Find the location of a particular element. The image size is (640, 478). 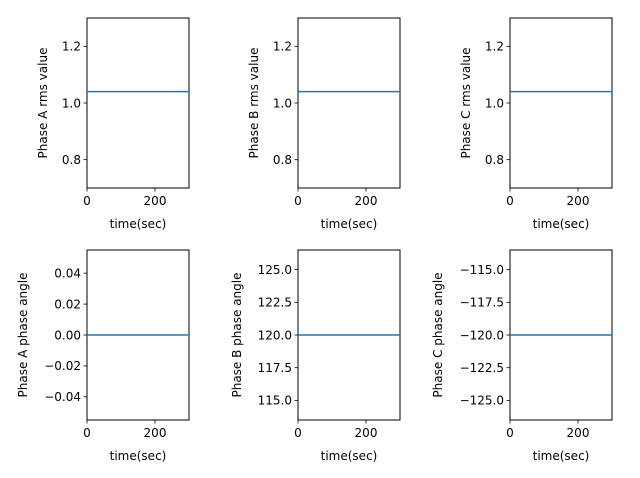

y-tick-label: −0.04 is located at coordinates (62, 397).